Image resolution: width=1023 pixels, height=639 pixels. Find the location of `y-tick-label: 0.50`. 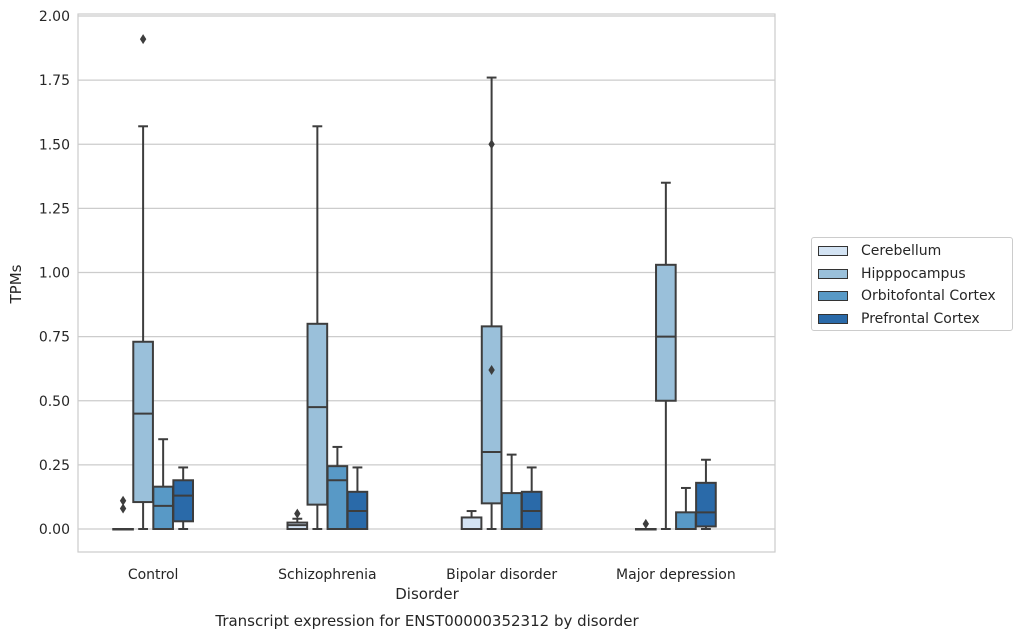

y-tick-label: 0.50 is located at coordinates (54, 402).